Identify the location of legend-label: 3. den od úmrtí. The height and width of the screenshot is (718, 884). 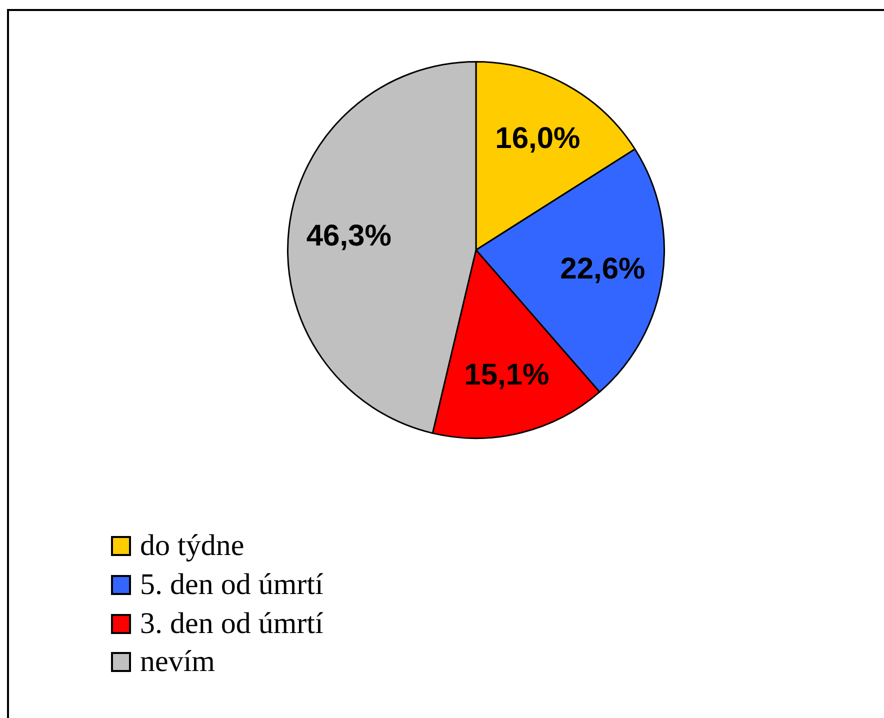
(232, 623).